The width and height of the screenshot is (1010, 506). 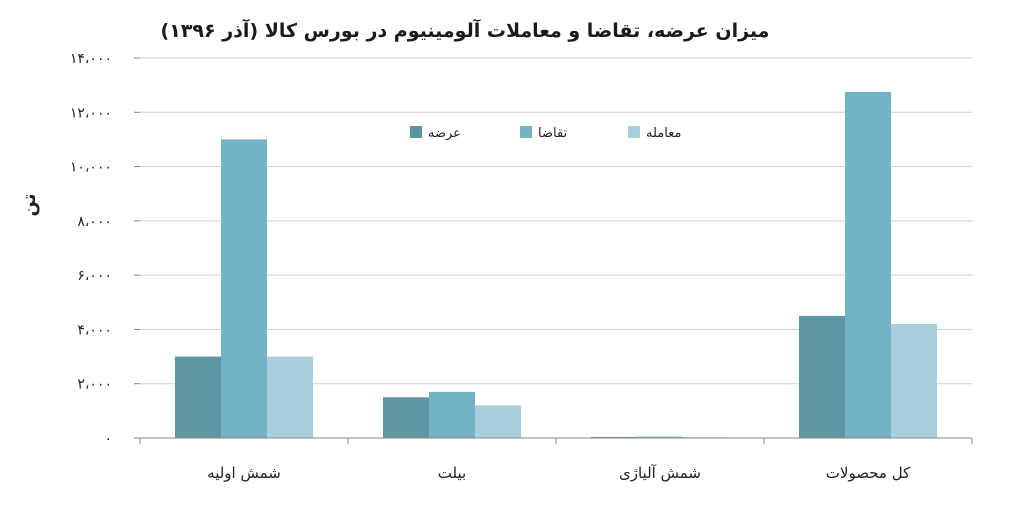 I want to click on legend-item: عرضه, so click(x=435, y=133).